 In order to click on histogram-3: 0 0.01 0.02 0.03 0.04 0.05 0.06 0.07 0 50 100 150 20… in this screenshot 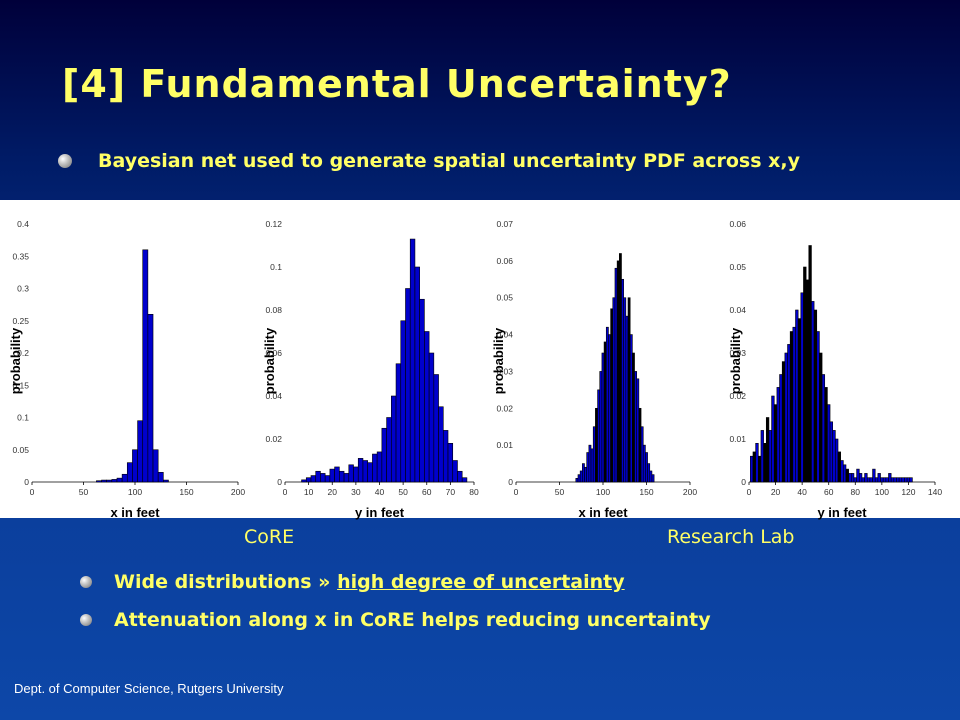, I will do `click(594, 369)`.